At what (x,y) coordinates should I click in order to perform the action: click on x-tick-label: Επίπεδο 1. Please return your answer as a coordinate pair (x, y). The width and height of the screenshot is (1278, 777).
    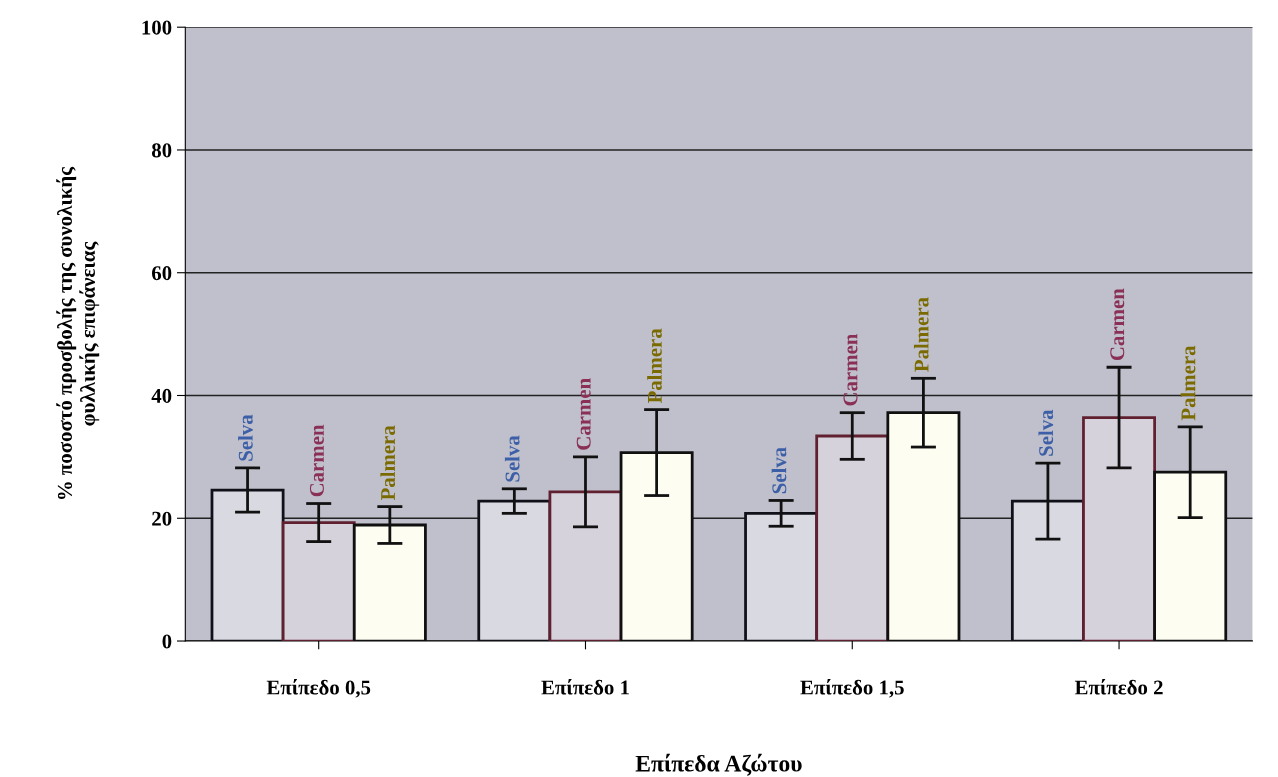
    Looking at the image, I should click on (585, 686).